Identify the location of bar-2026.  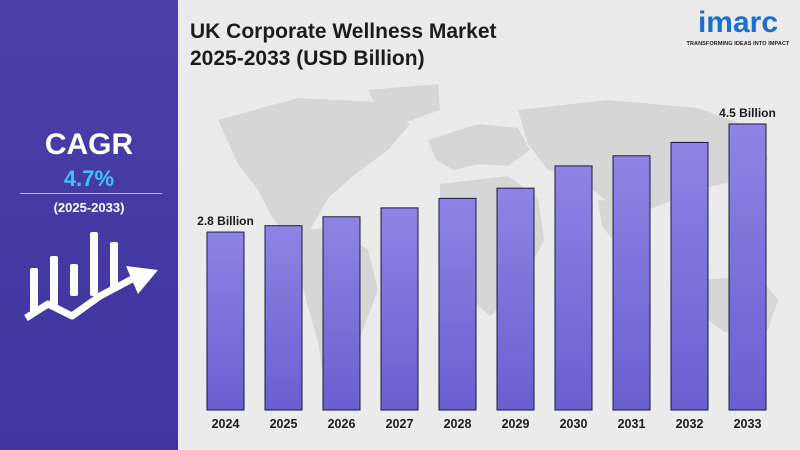
(341, 313).